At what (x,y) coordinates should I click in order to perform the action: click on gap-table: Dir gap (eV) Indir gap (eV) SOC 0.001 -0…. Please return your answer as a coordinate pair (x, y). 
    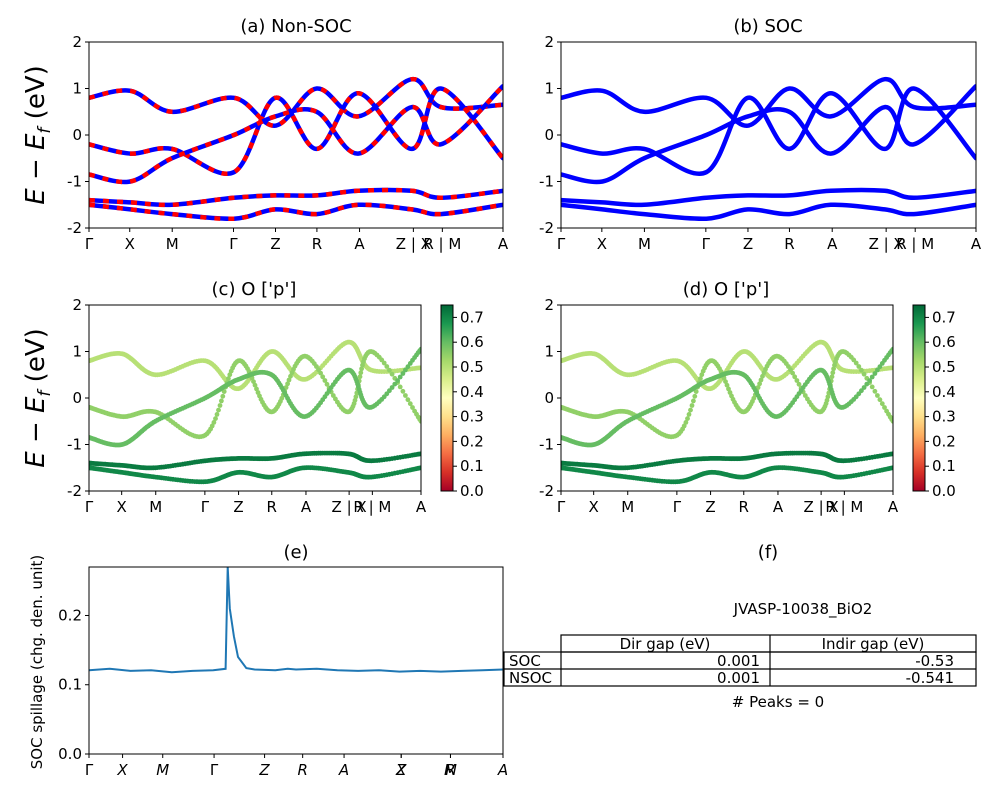
    Looking at the image, I should click on (740, 660).